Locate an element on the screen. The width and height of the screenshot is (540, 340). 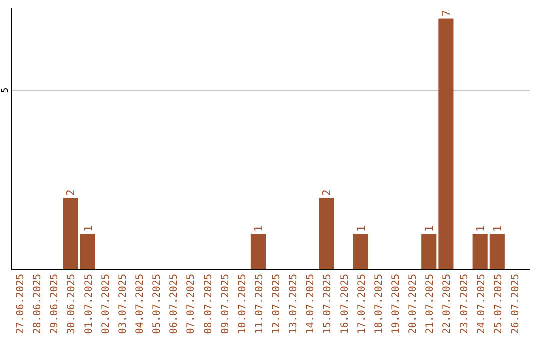
x-tick-label: 13.07.2025 is located at coordinates (294, 304).